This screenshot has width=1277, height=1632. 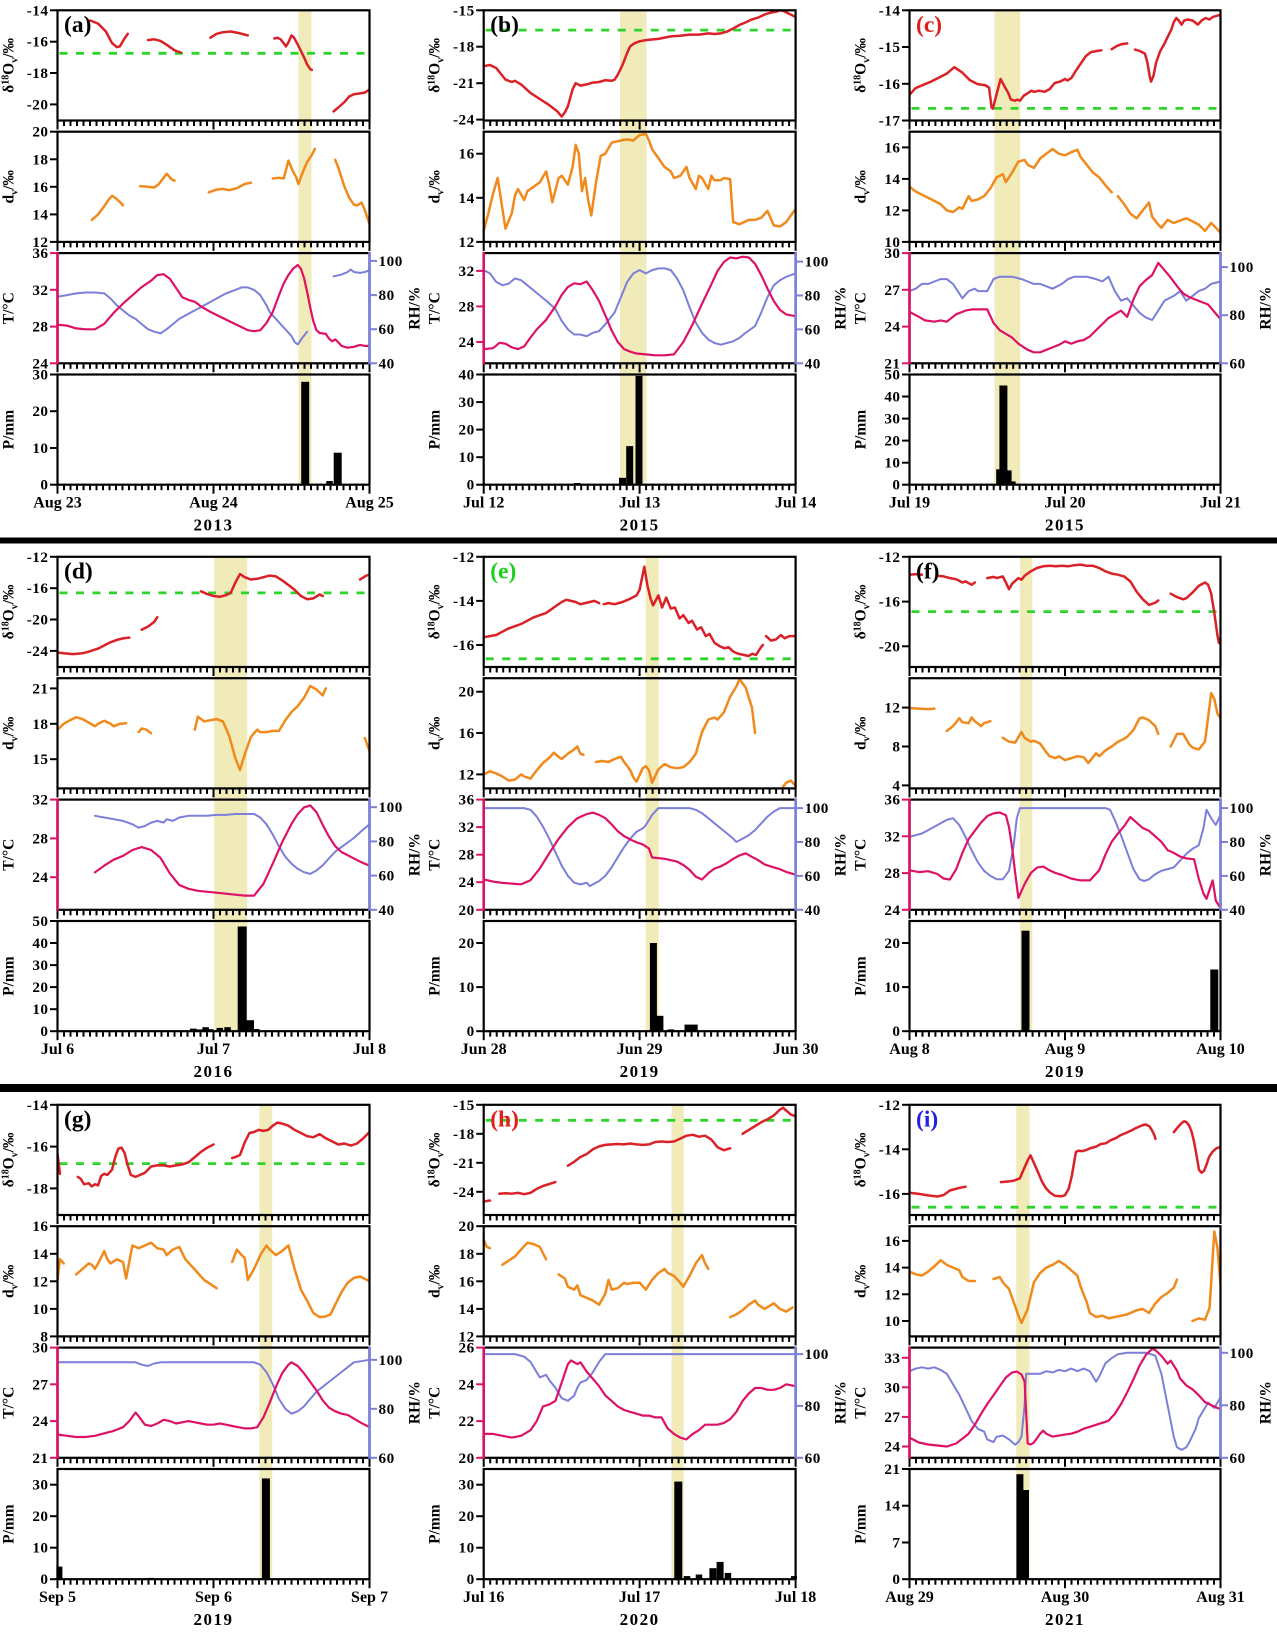 What do you see at coordinates (795, 503) in the screenshot?
I see `svg-text: Jul 14` at bounding box center [795, 503].